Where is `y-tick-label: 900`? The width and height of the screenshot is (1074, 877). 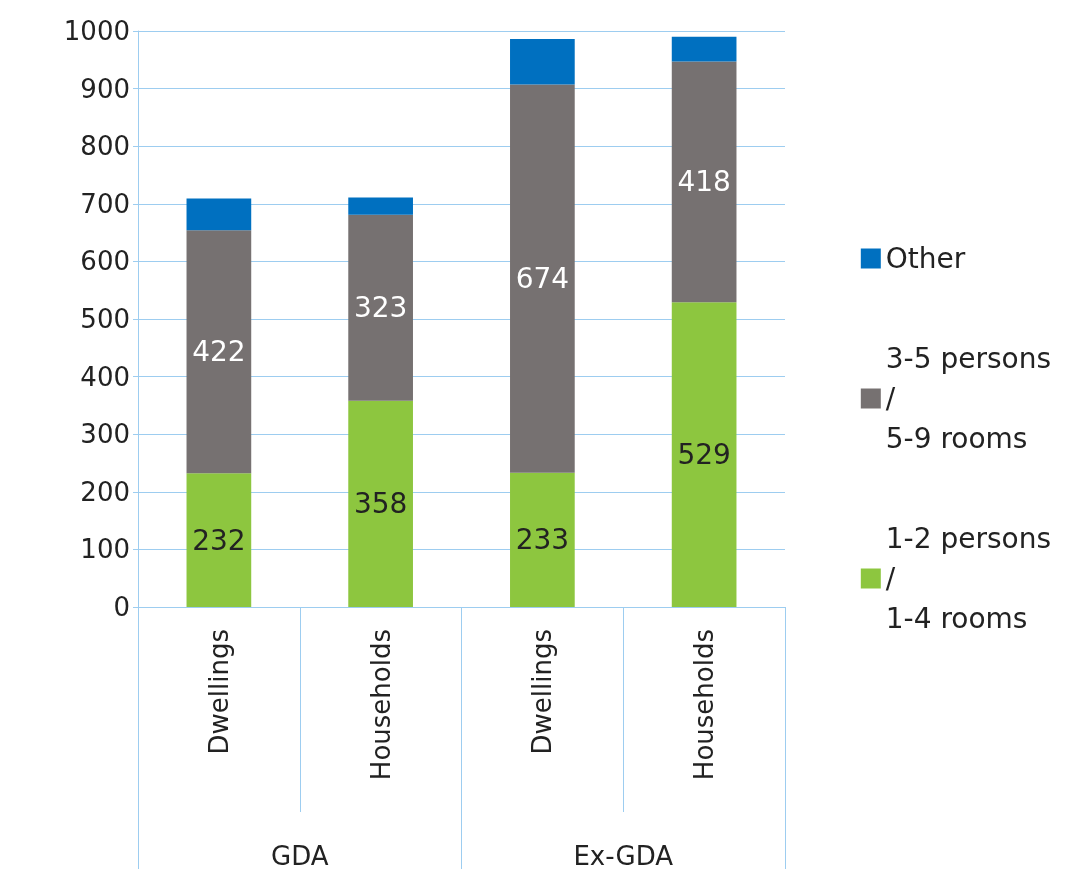
y-tick-label: 900 is located at coordinates (105, 88).